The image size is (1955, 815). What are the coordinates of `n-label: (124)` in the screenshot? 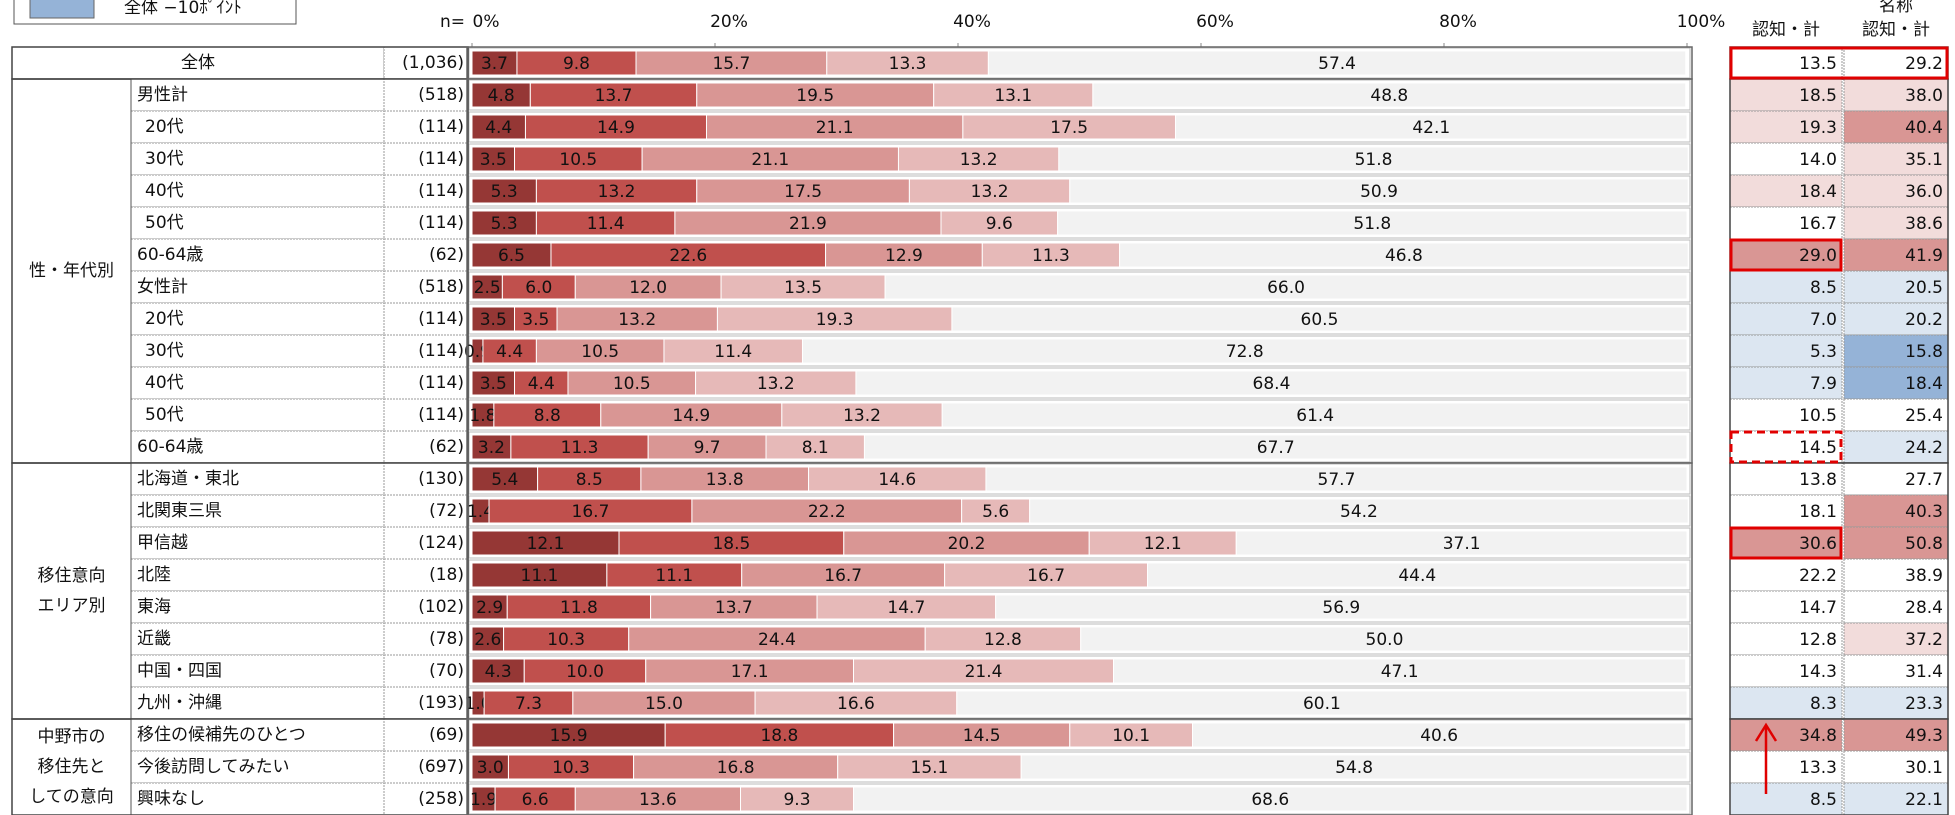 It's located at (441, 543).